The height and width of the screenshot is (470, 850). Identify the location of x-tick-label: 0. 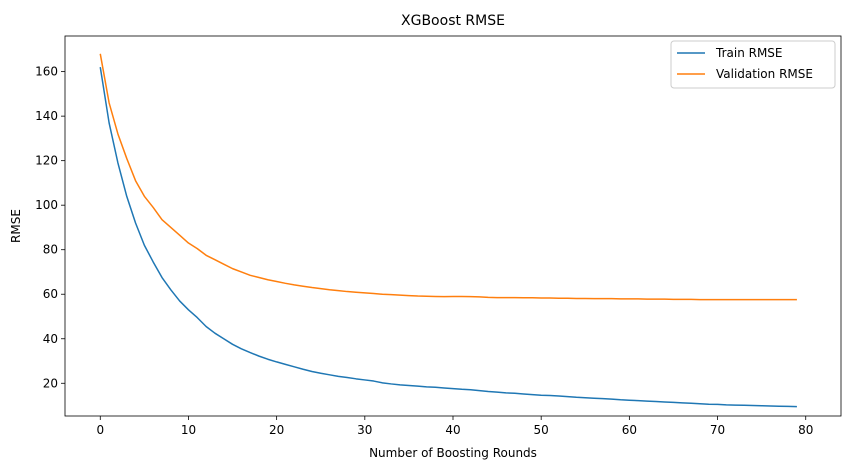
(100, 430).